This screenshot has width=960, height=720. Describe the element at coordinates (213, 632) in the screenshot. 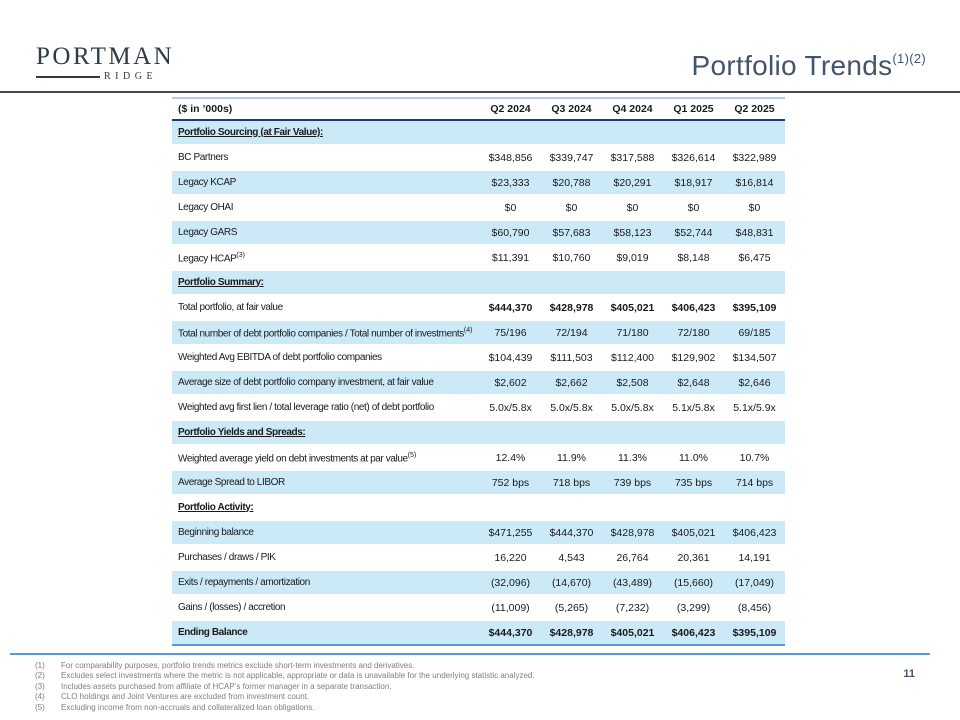

I see `row-label: Ending Balance` at that location.